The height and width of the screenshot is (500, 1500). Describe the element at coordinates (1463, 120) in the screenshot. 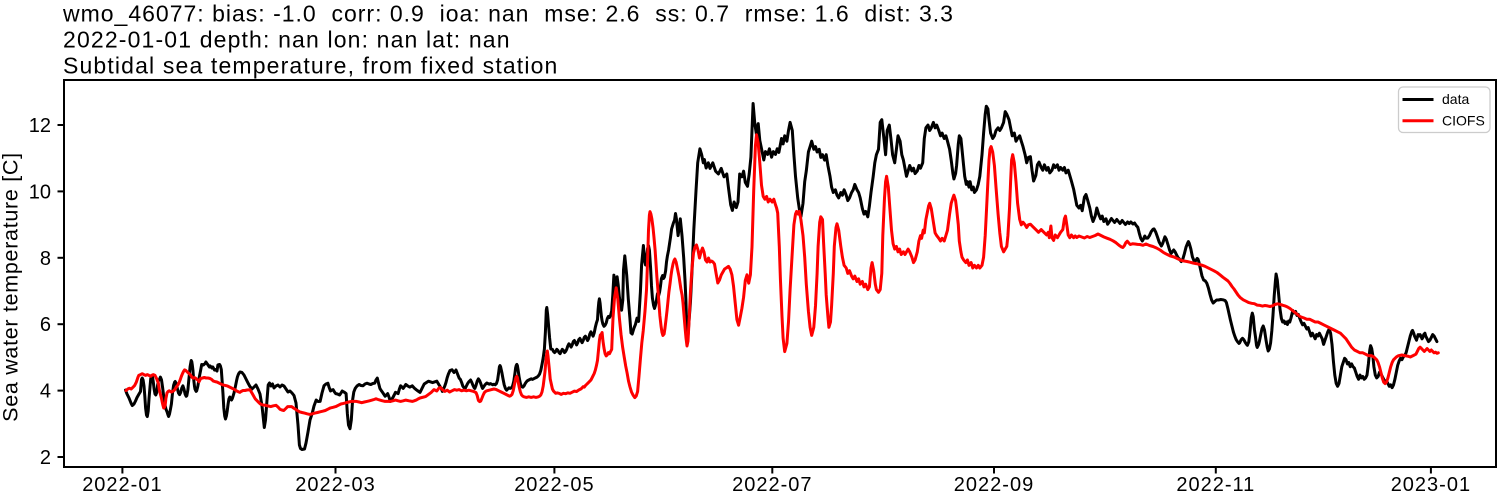

I see `svg-text: CIOFS` at that location.